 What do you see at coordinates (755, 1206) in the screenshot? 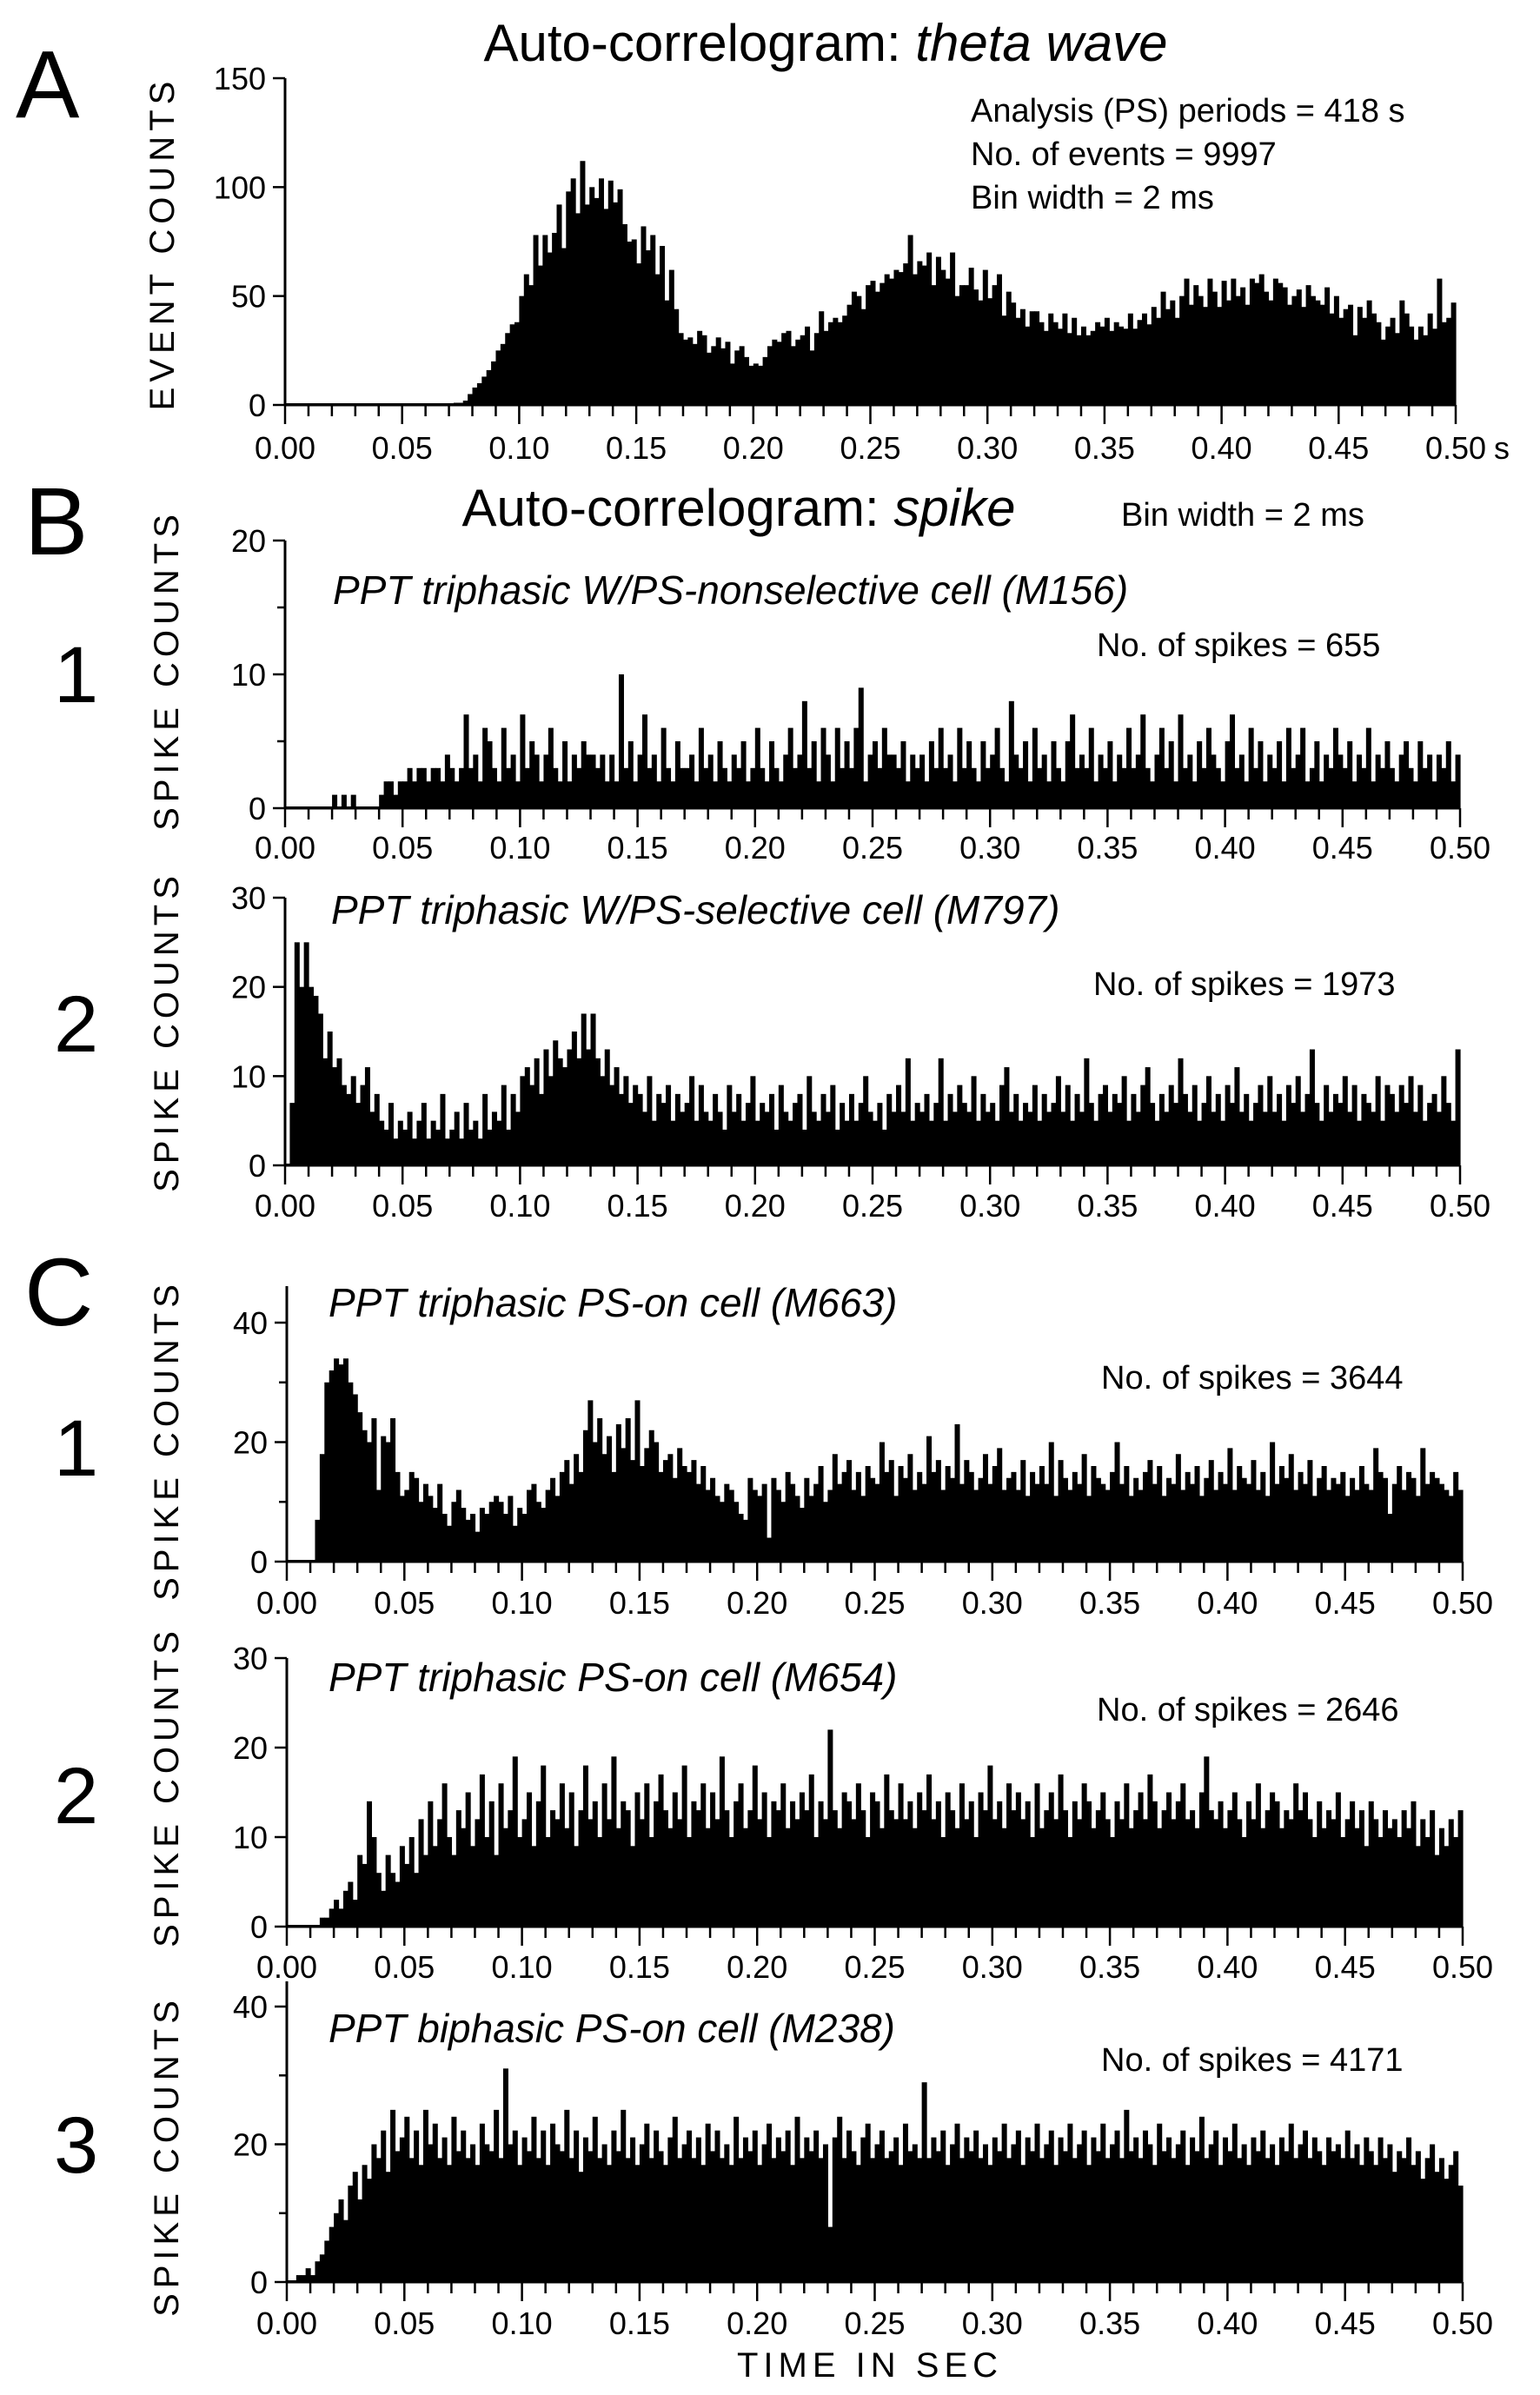
I see `x-tick-label: 0.20` at bounding box center [755, 1206].